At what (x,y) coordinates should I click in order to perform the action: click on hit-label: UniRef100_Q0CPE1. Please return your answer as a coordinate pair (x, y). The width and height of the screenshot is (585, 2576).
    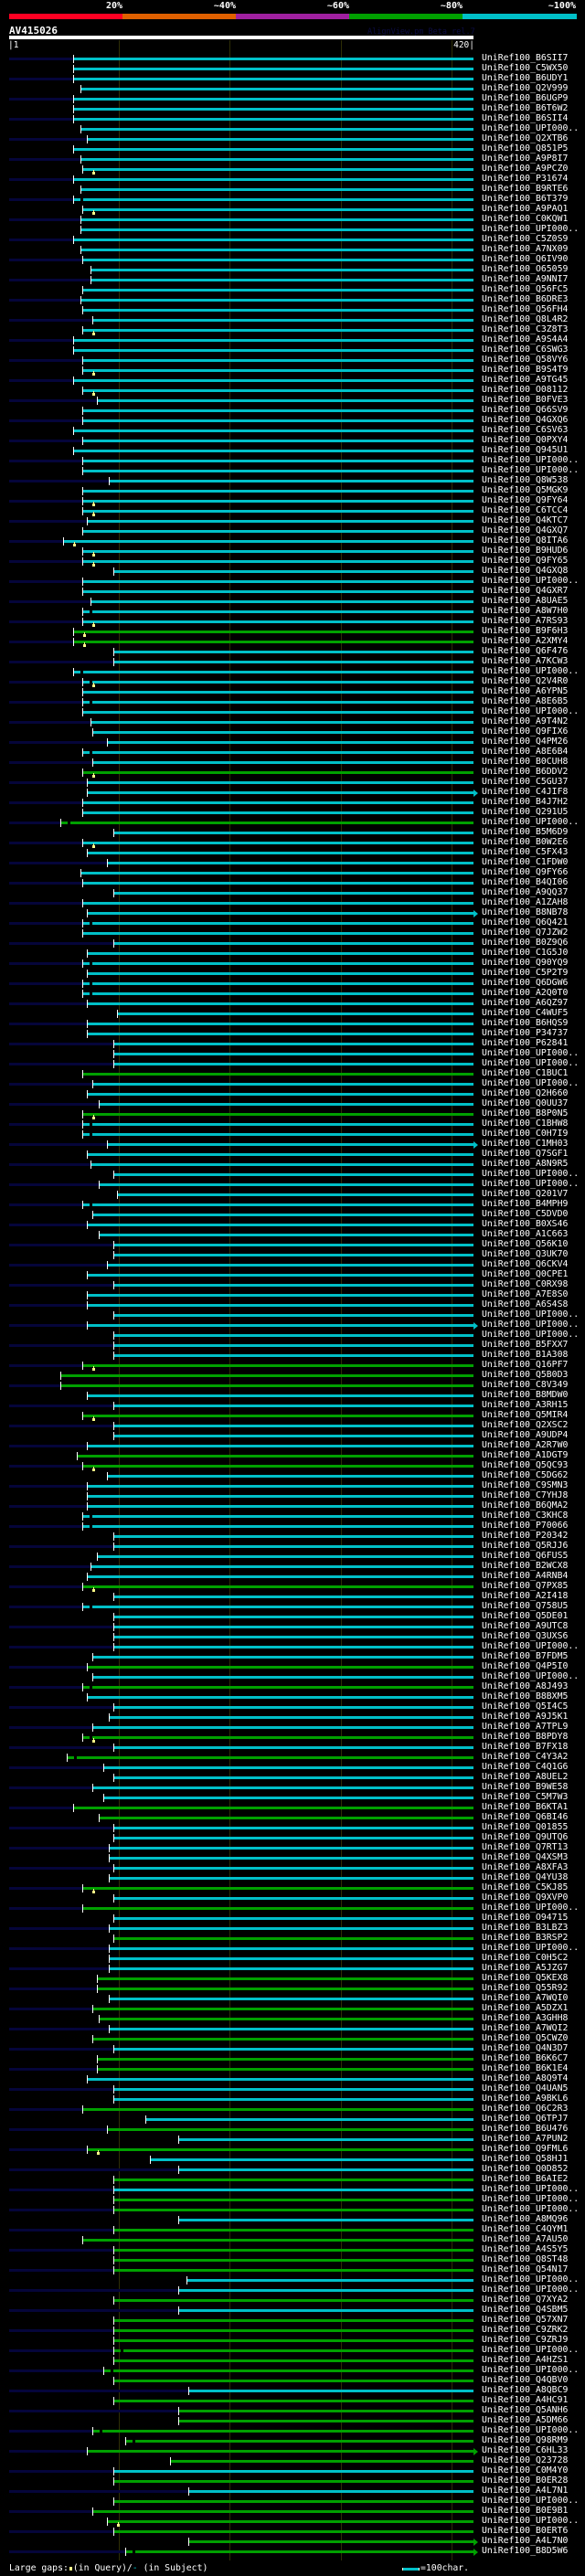
    Looking at the image, I should click on (525, 1274).